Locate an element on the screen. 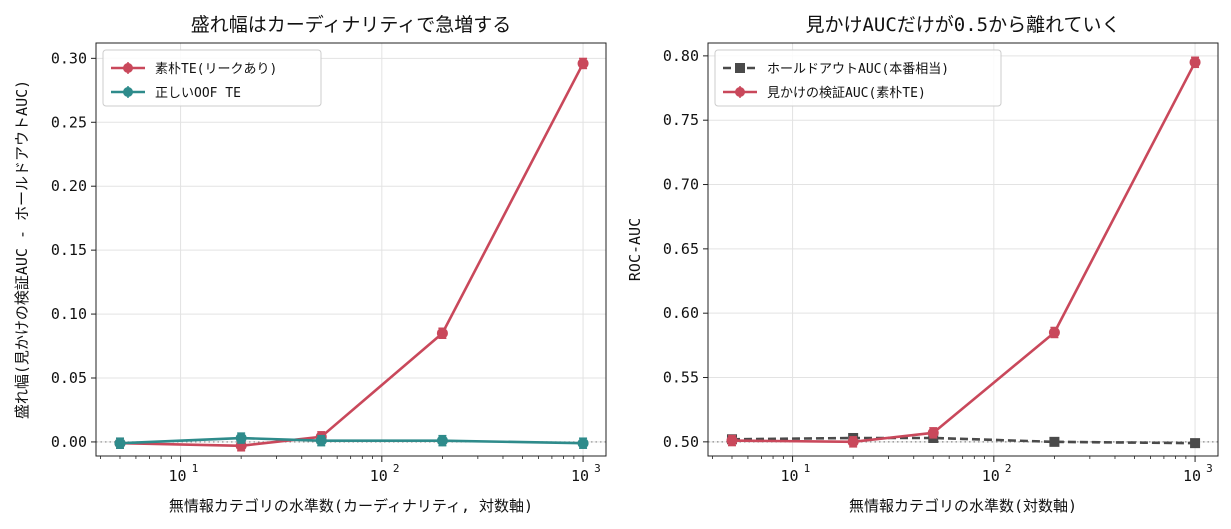 This screenshot has width=1231, height=529. legend-label: 正しいOOF TE is located at coordinates (198, 93).